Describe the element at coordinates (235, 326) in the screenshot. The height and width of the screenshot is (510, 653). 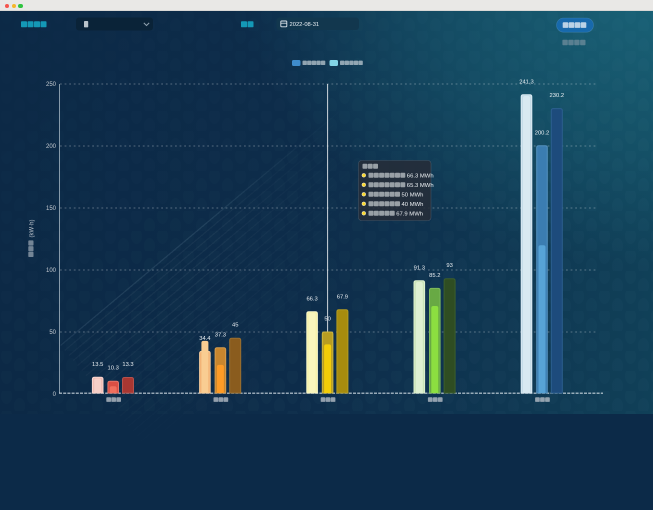
I see `svg-text: 45` at that location.